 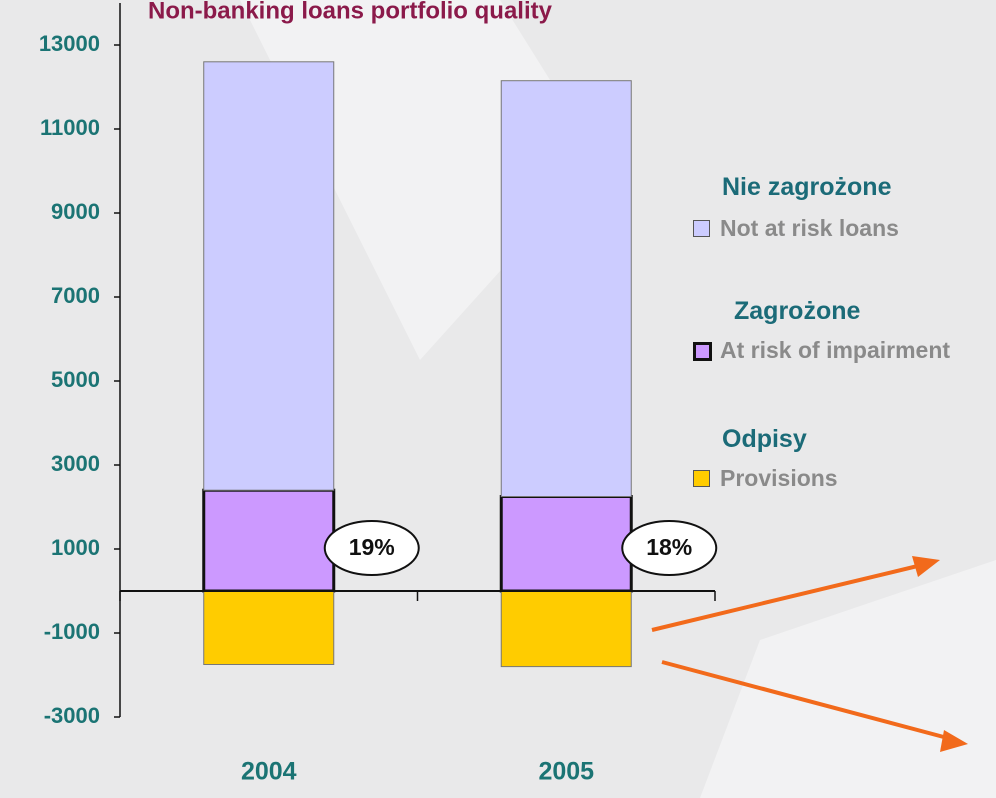 I want to click on share-label: 18%, so click(x=669, y=547).